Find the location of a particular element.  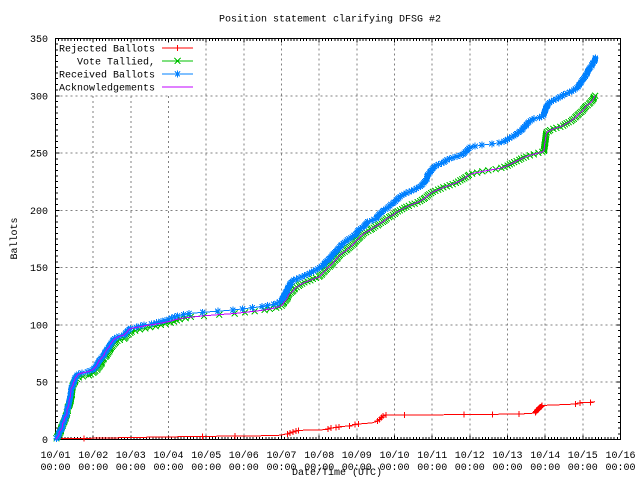

svg-text: 10/06 is located at coordinates (244, 456).